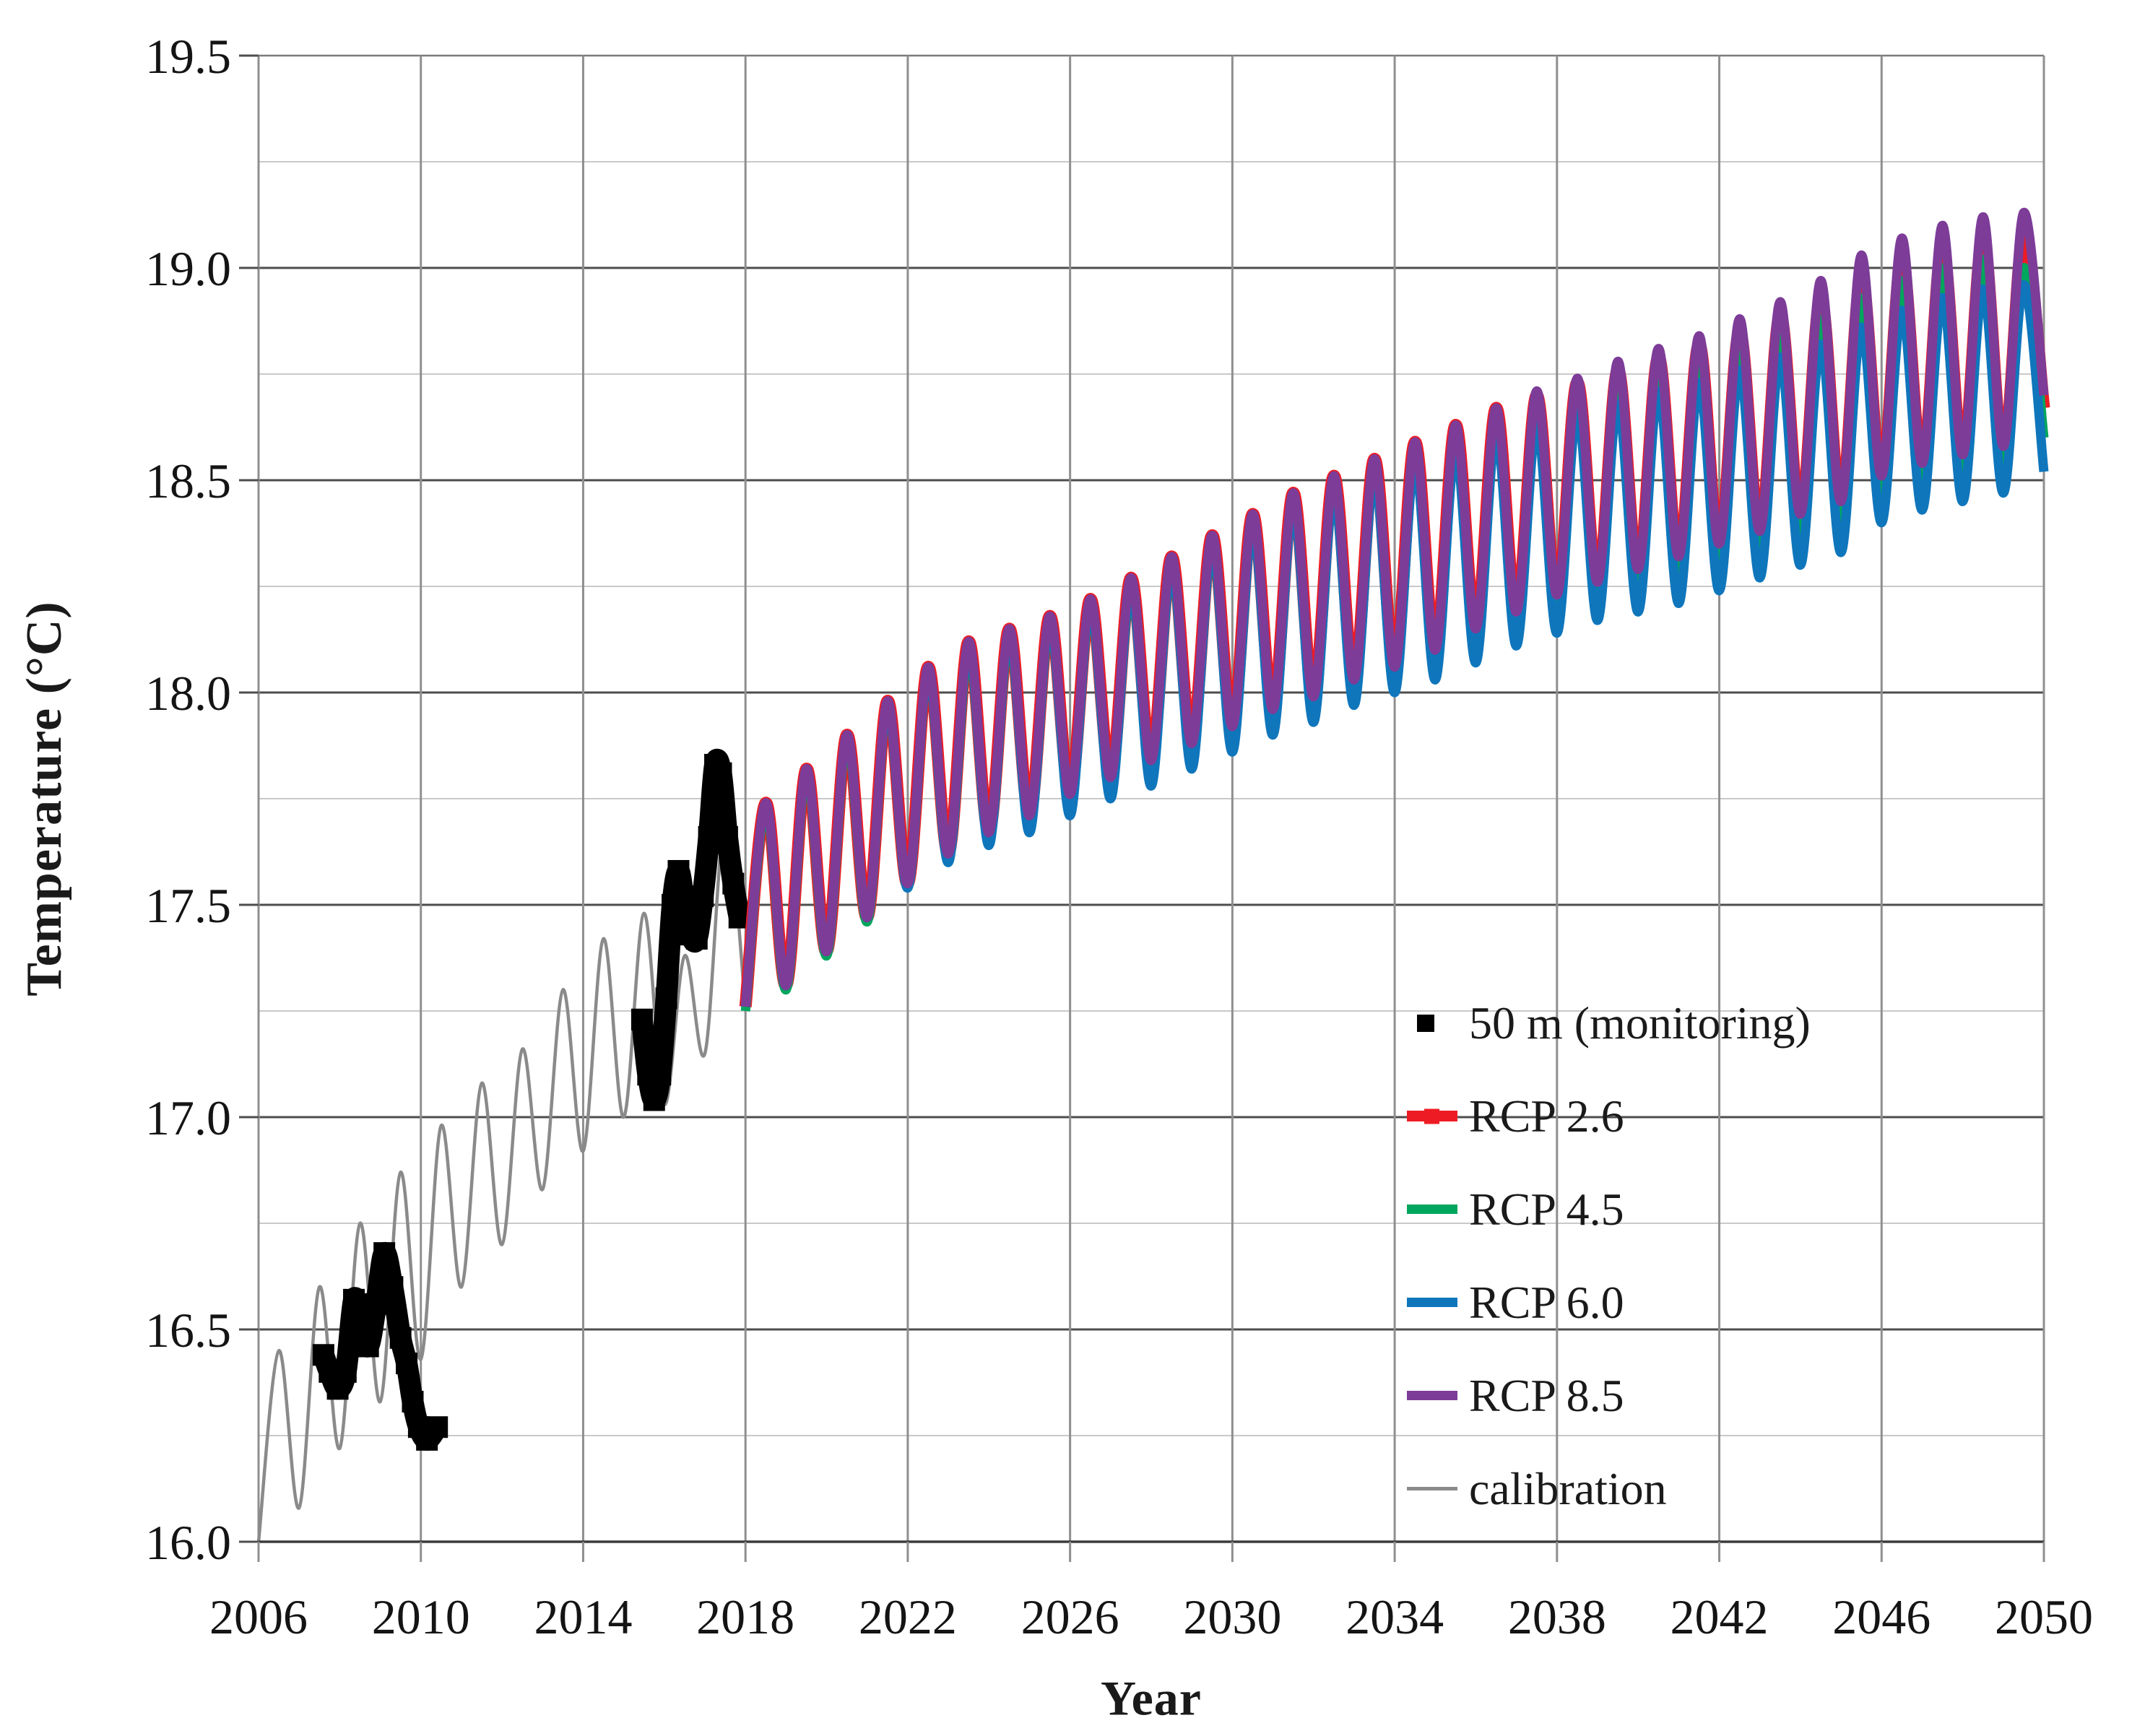 The image size is (2132, 1736). What do you see at coordinates (531, 1099) in the screenshot?
I see `series-monitoring` at bounding box center [531, 1099].